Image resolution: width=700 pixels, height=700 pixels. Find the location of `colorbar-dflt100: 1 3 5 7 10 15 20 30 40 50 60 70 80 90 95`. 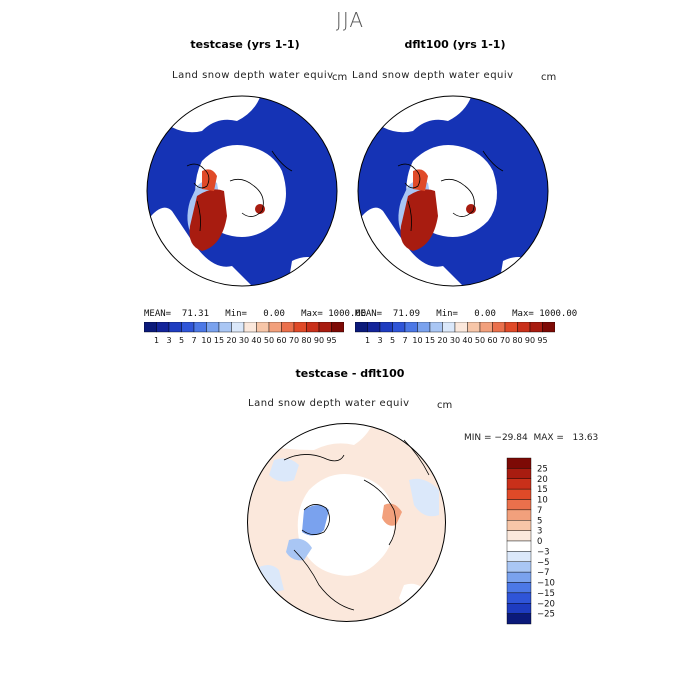

colorbar-dflt100: 1 3 5 7 10 15 20 30 40 50 60 70 80 90 95 is located at coordinates (455, 333).